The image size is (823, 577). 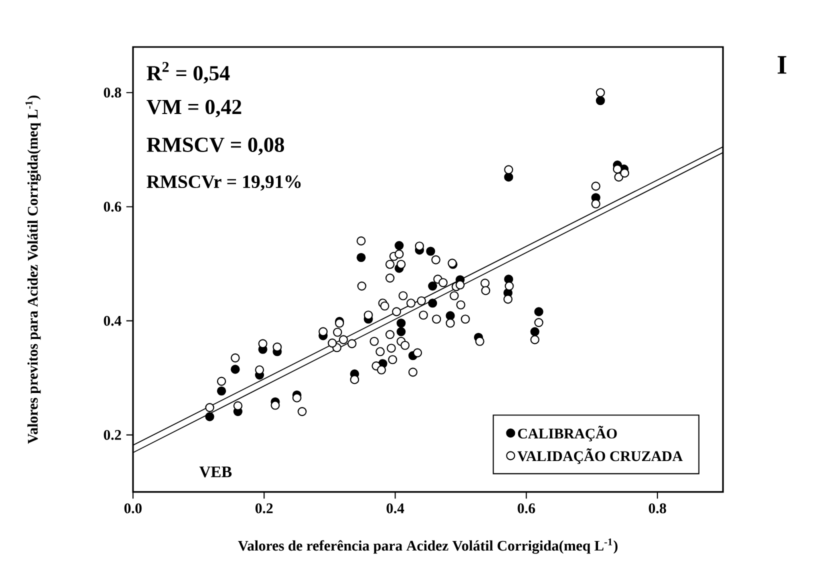 I want to click on annotation: VEB, so click(x=215, y=472).